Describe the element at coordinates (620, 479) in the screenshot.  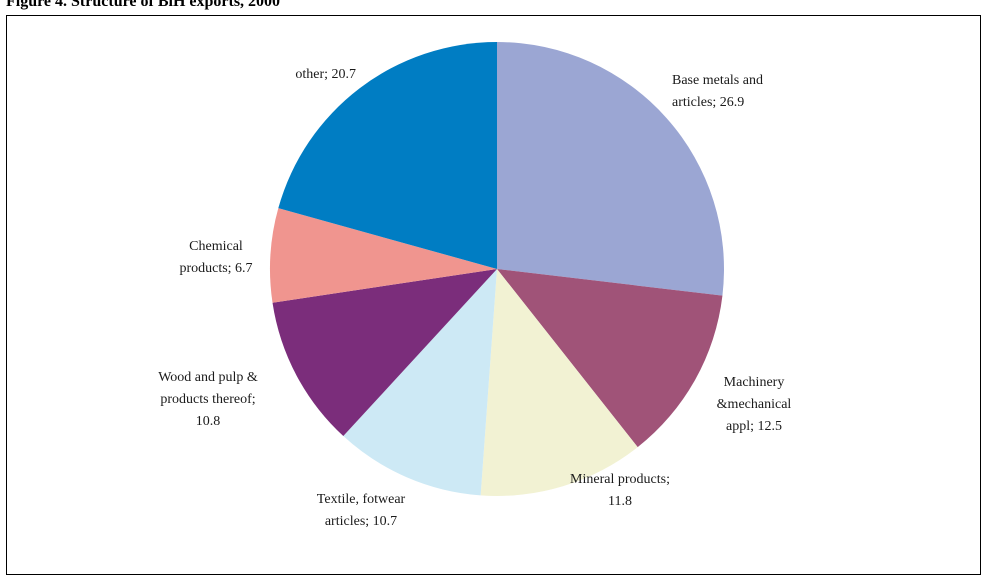
I see `slice-label-line: Mineral products;` at that location.